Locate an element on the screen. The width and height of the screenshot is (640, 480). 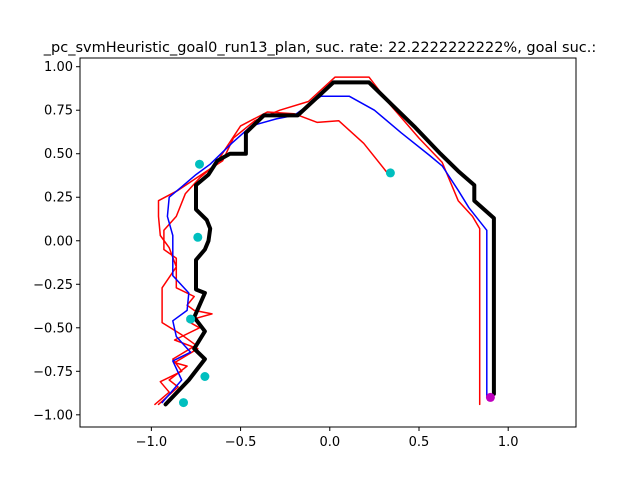
x-tick-label: 1.0 is located at coordinates (508, 442).